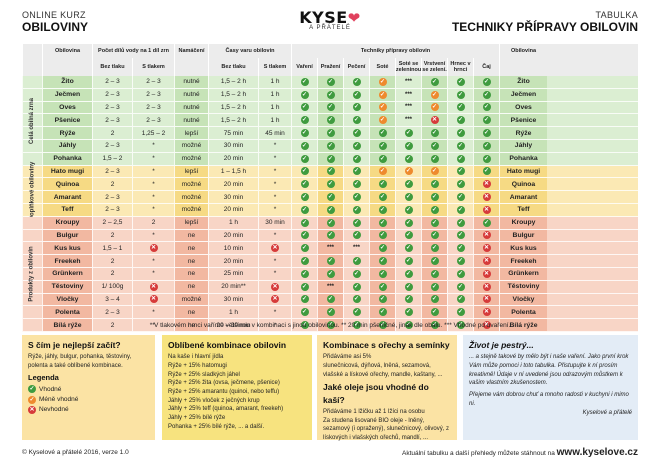  I want to click on header-tech: Vaření, so click(304, 67).